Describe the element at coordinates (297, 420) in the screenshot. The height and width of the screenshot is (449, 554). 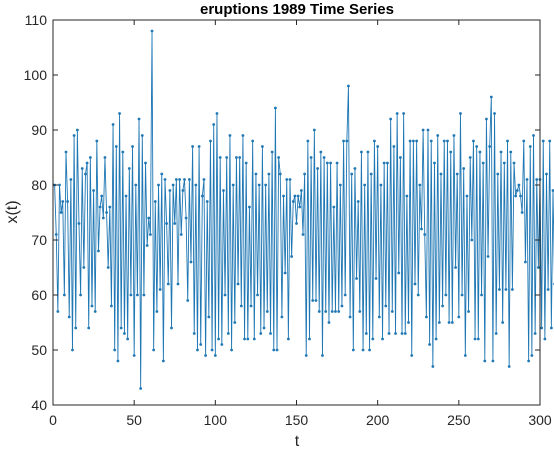
I see `x-tick-label: 150` at that location.